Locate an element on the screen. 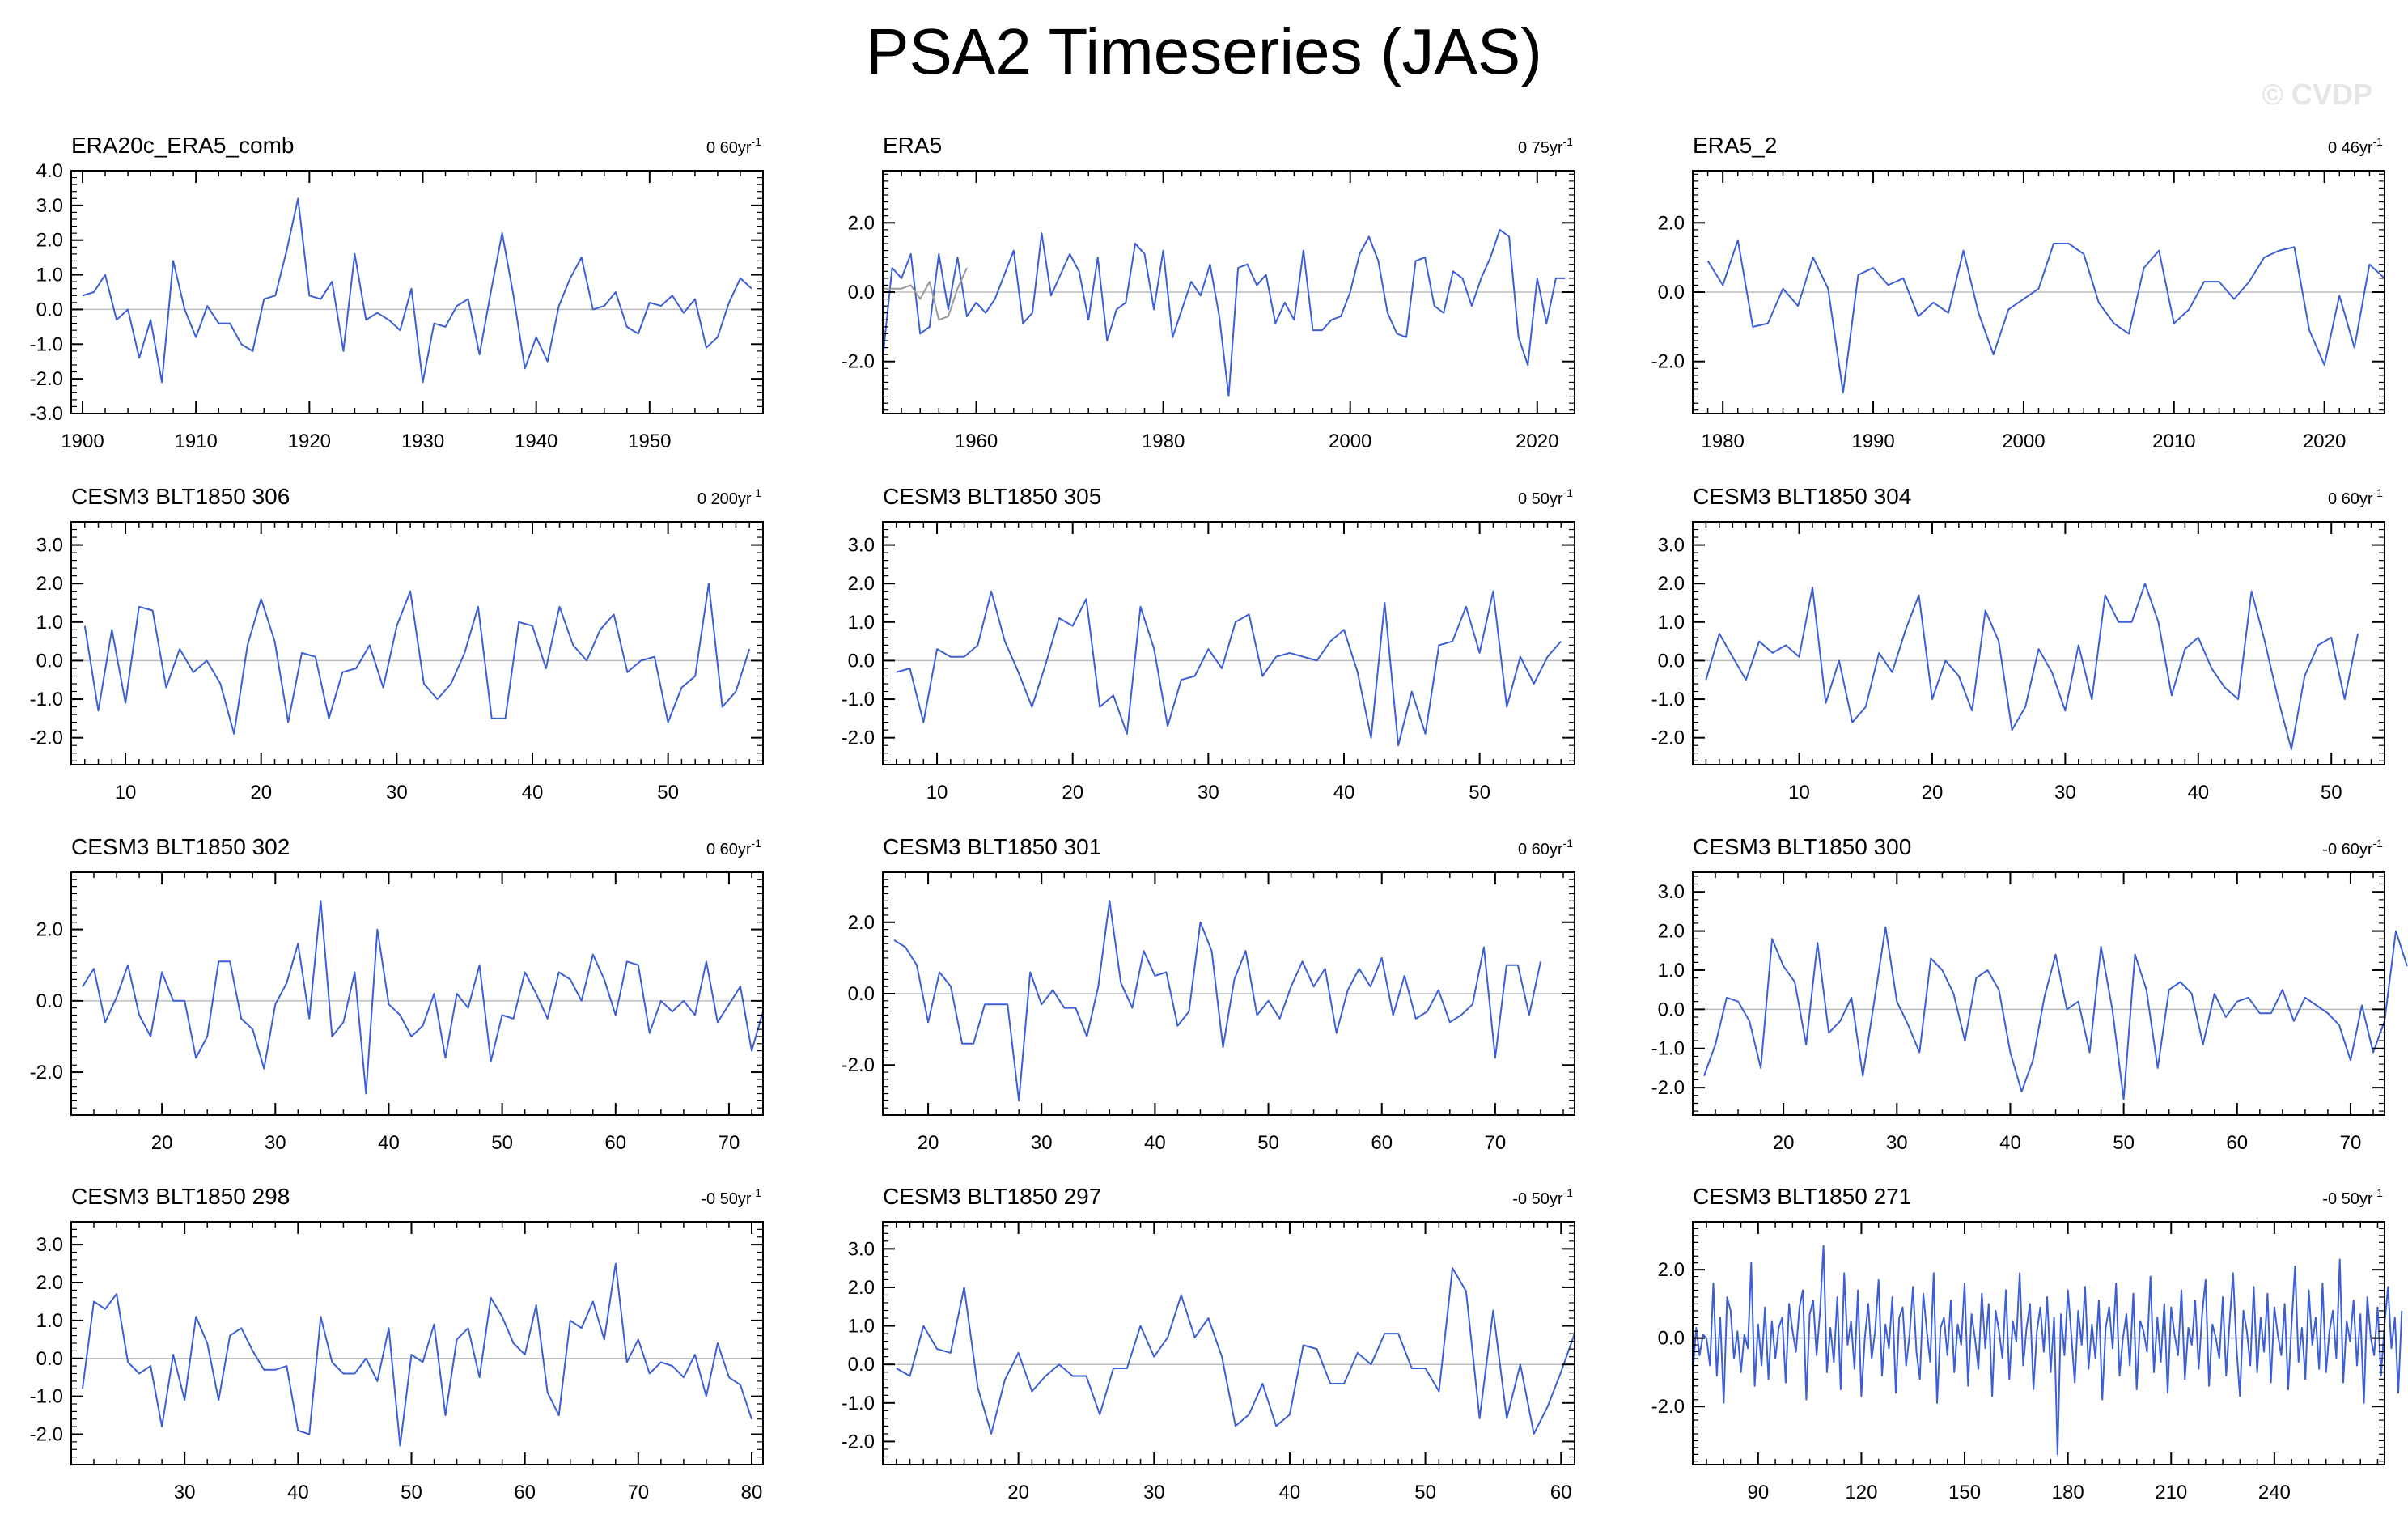 The height and width of the screenshot is (1535, 2408). x-tick-label: 1900 is located at coordinates (82, 441).